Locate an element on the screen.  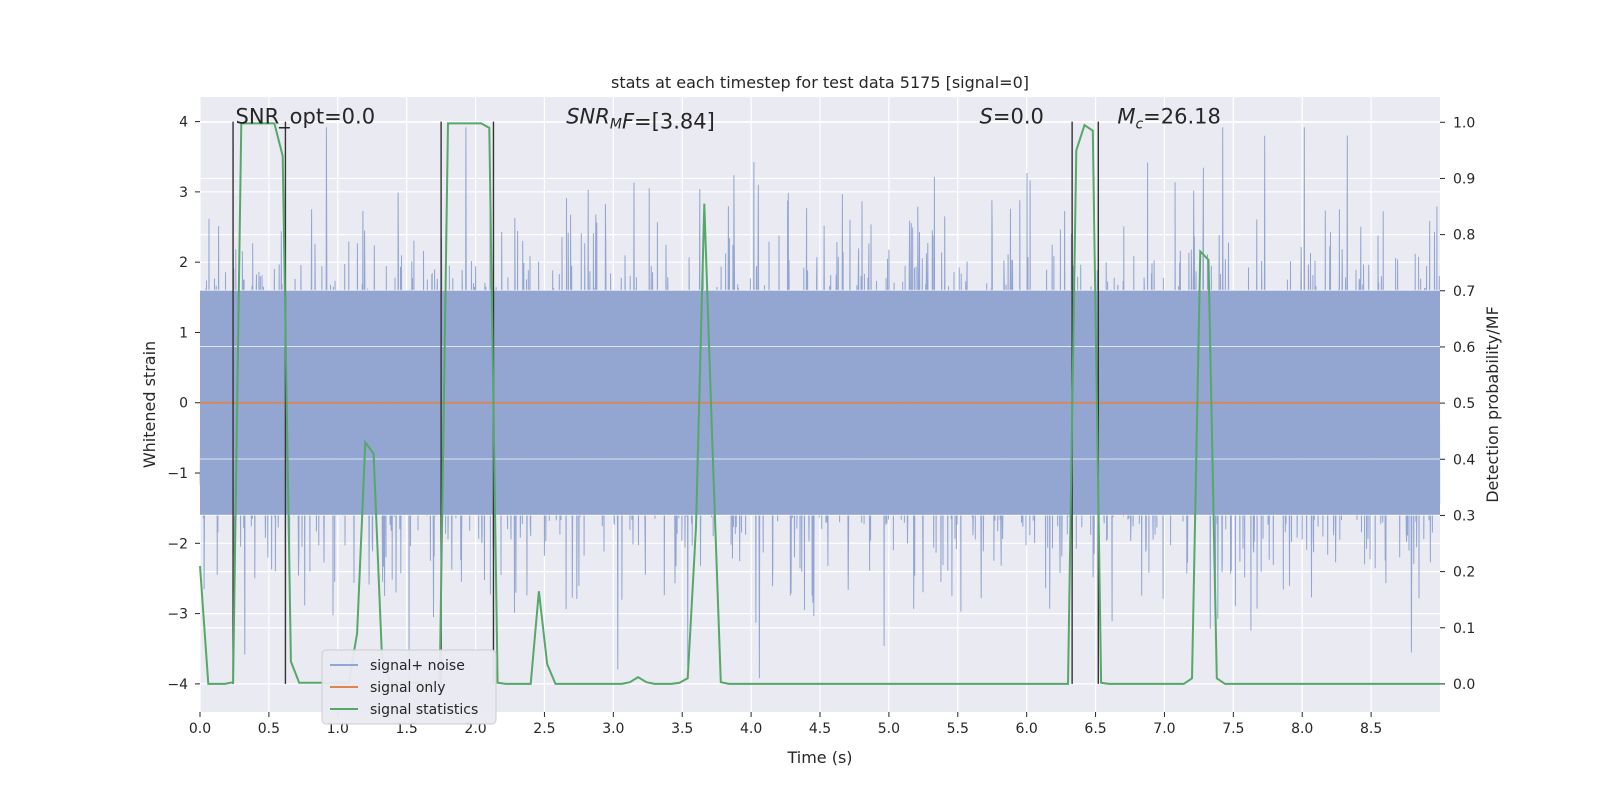
y-axis-label: Whitened strain is located at coordinates (149, 404).